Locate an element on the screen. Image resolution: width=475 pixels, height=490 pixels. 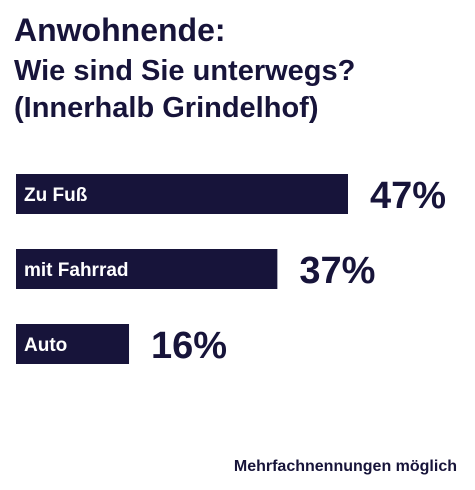
title-line-1: Anwohnende: is located at coordinates (120, 30).